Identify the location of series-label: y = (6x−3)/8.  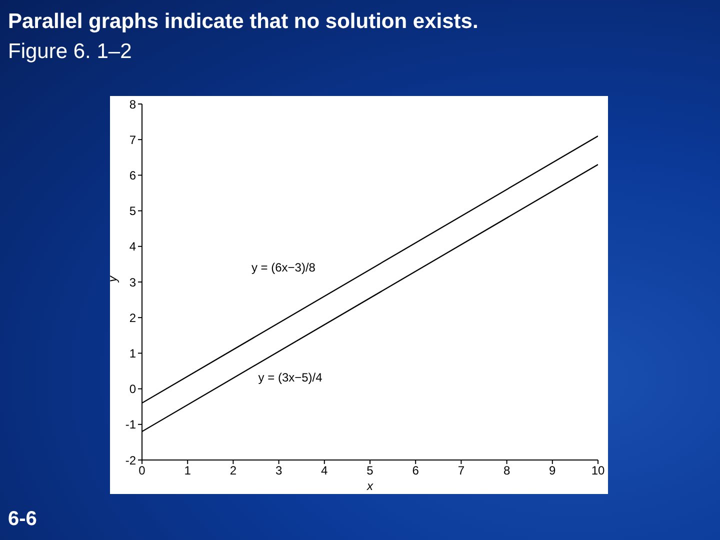
(283, 267).